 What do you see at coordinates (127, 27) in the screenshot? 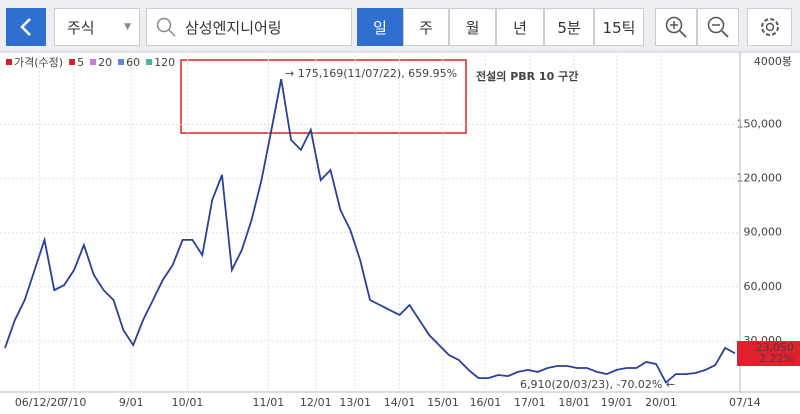
I see `dropdown-arrow: ▼` at bounding box center [127, 27].